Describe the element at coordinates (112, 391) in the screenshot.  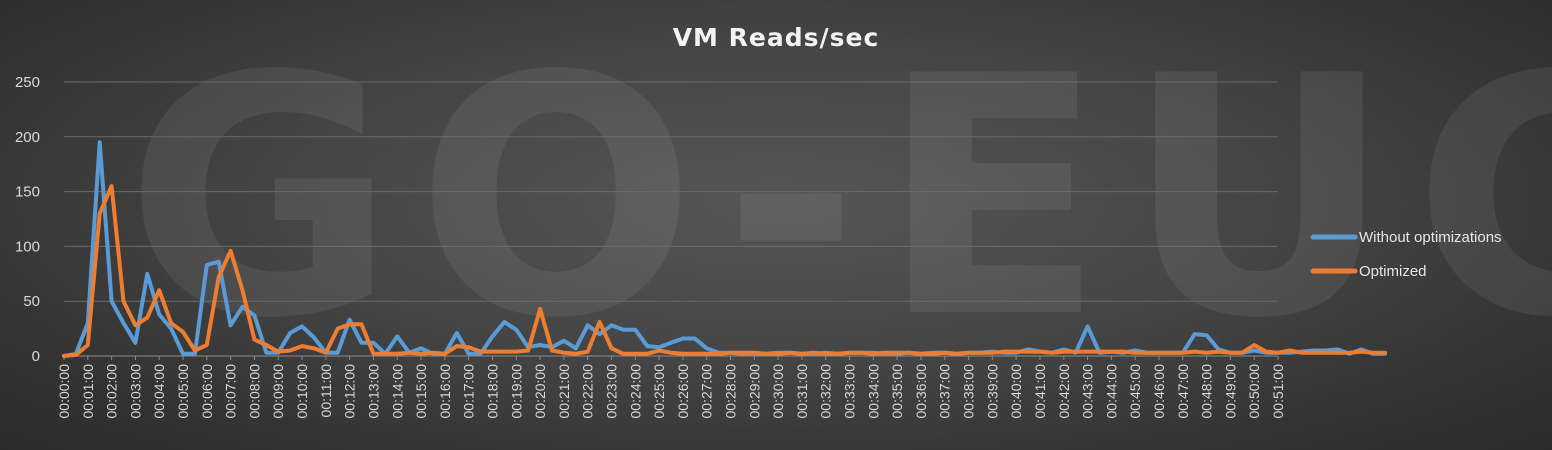
I see `x-tick-label: 00:02:00` at that location.